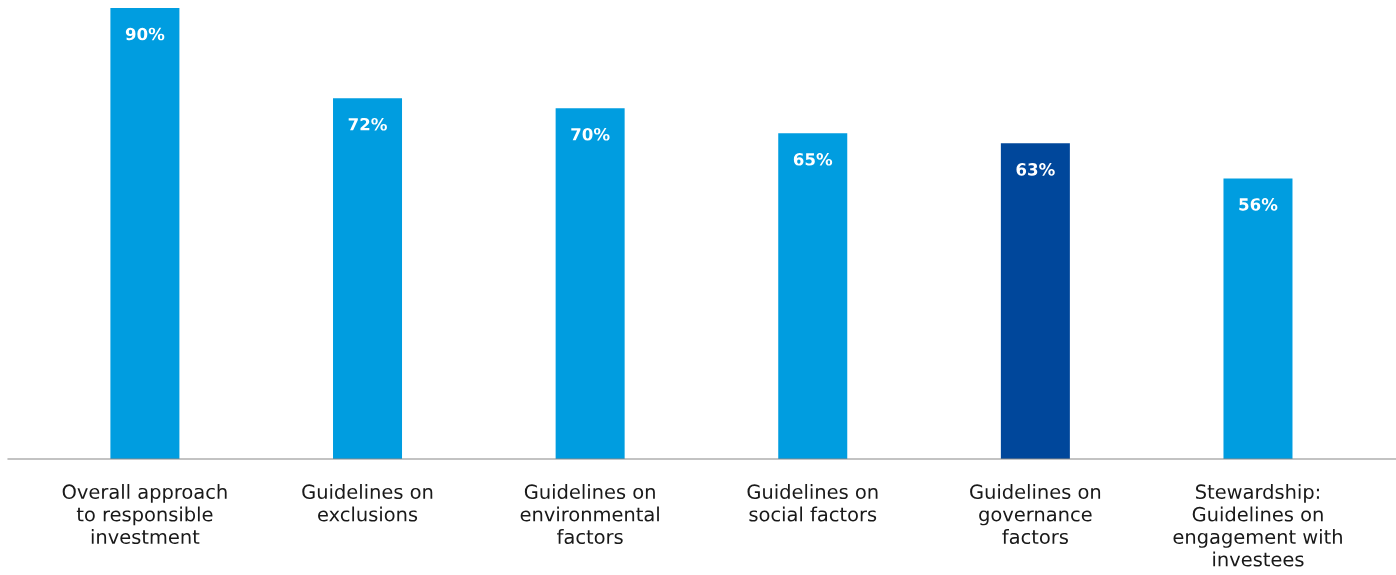  I want to click on data-label: 63%, so click(1035, 169).